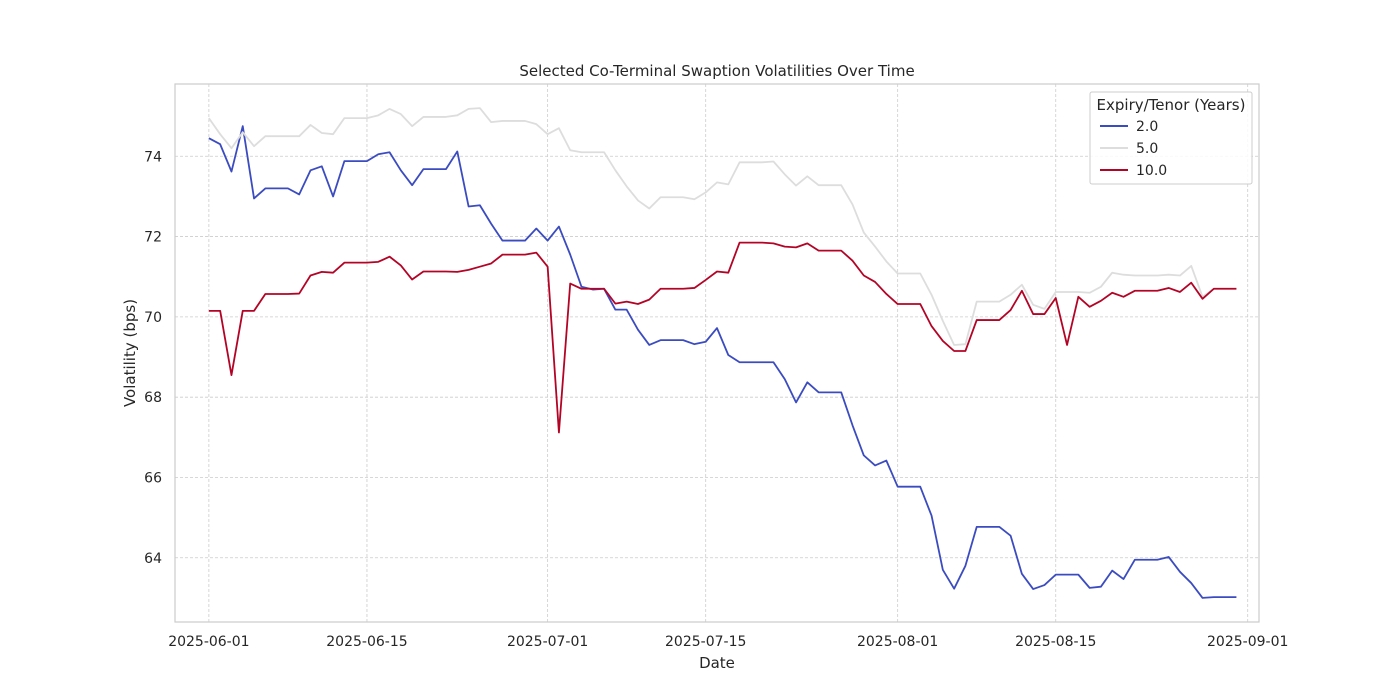 This screenshot has width=1400, height=700. I want to click on y-tick-label: 72, so click(153, 238).